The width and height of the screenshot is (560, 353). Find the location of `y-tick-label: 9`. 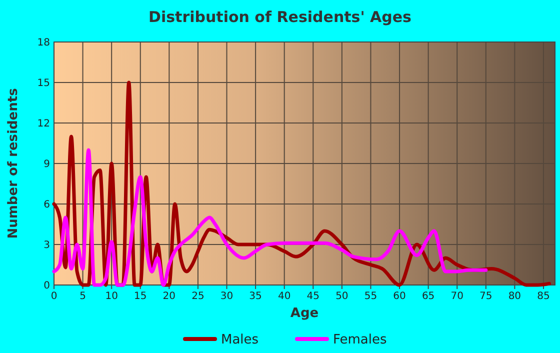

y-tick-label: 9 is located at coordinates (47, 164).